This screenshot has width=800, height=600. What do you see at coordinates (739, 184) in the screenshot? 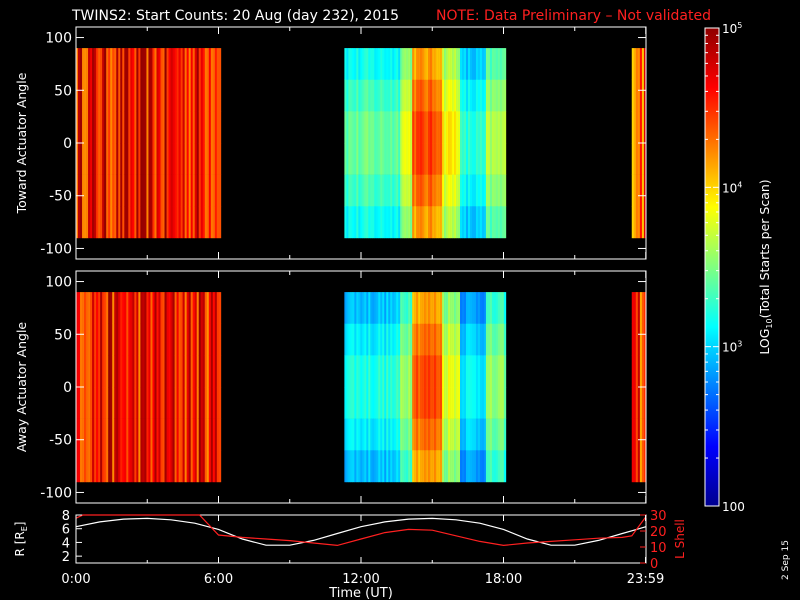
I see `colorbar-tick-exponent: 4` at bounding box center [739, 184].